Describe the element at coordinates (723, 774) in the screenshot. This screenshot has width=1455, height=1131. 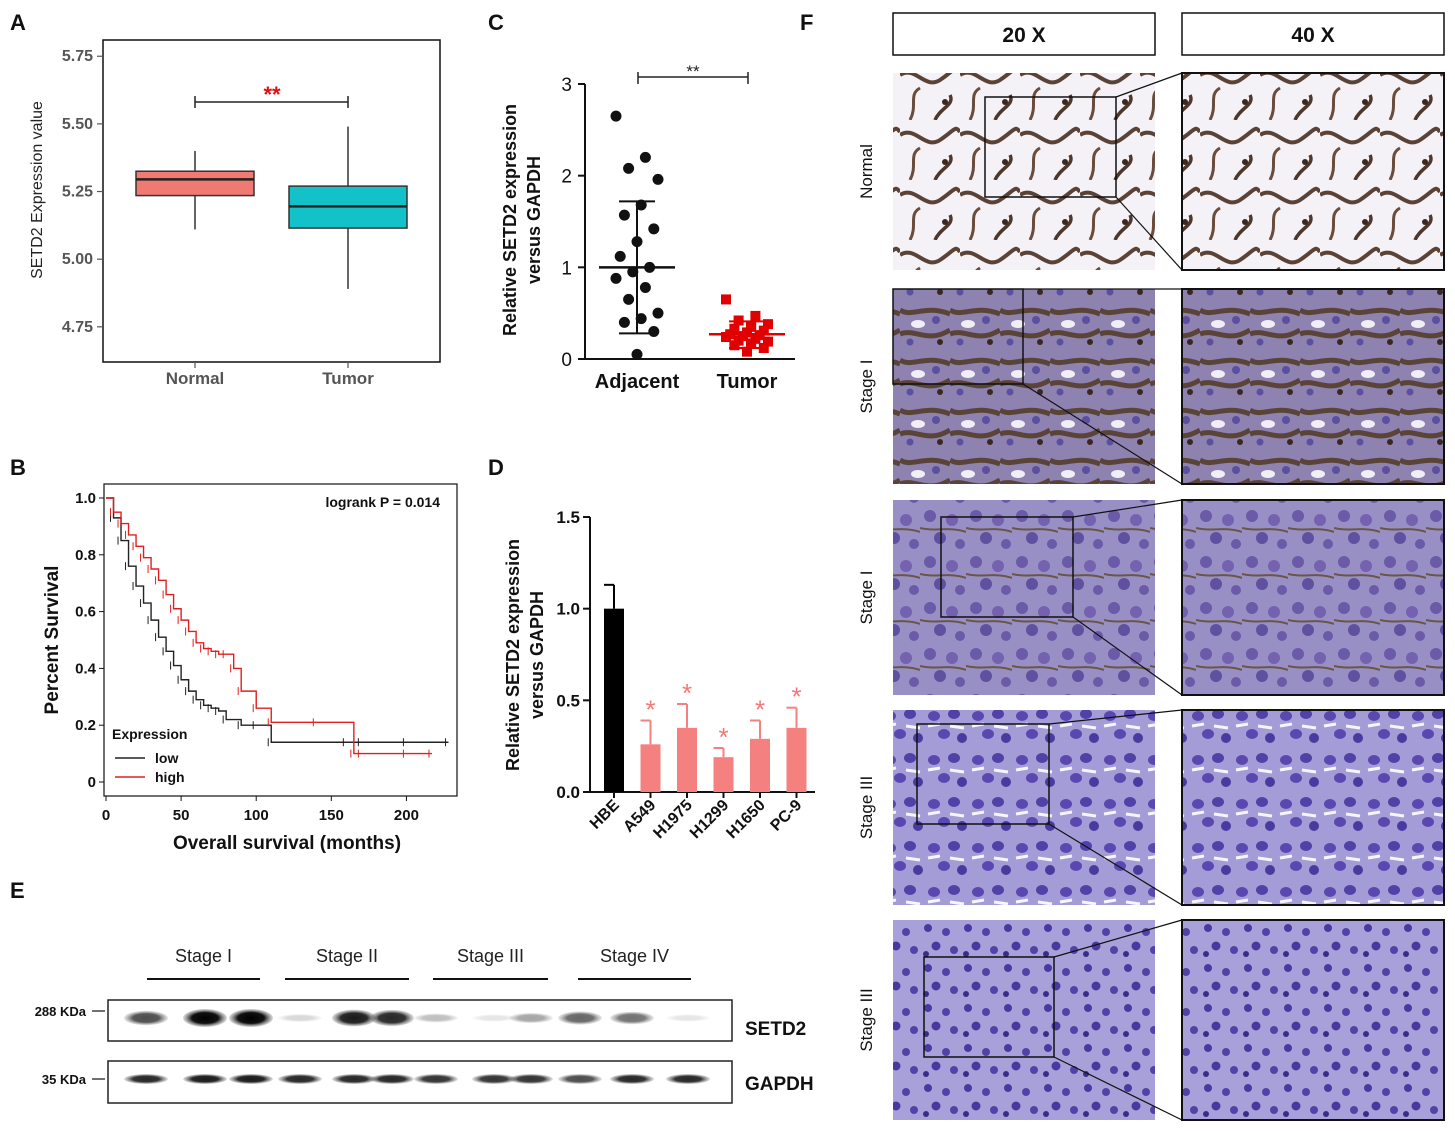
I see `panel-d-bar-h1299` at that location.